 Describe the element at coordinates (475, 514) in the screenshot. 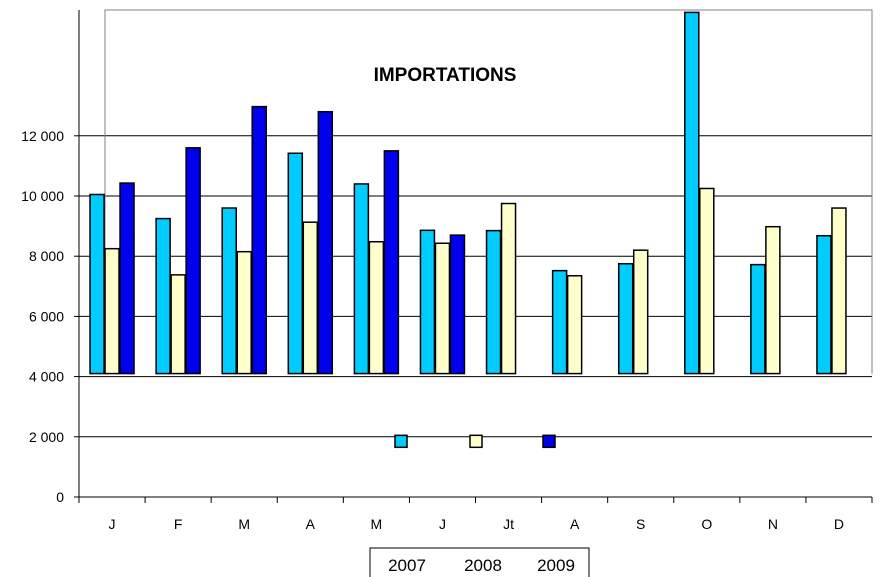

I see `x-axis: J F M A M J Jt A S O N D` at that location.